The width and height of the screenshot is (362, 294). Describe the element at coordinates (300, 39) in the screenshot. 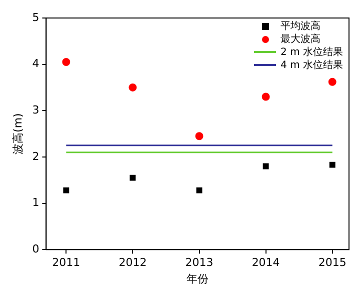

I see `legend-label: 最大波高` at that location.